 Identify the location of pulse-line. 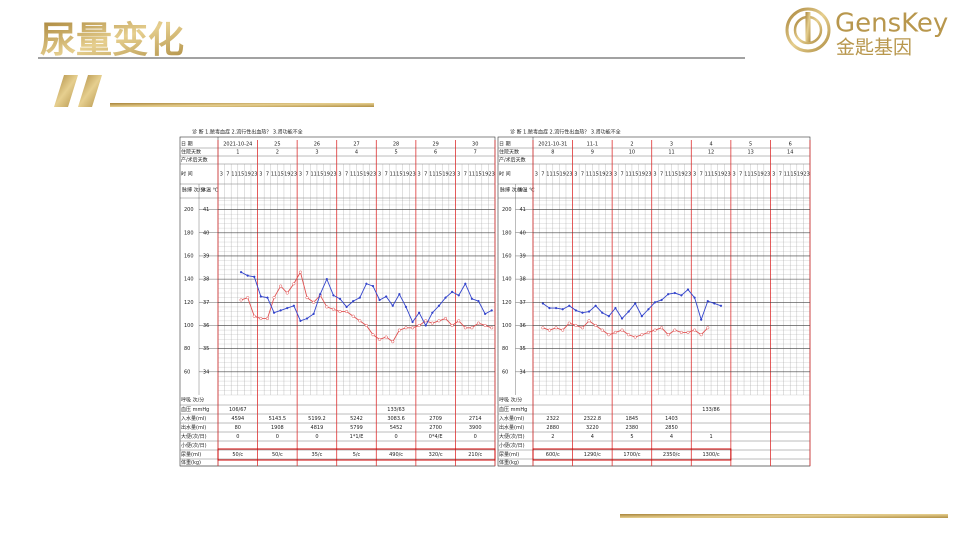
(366, 299).